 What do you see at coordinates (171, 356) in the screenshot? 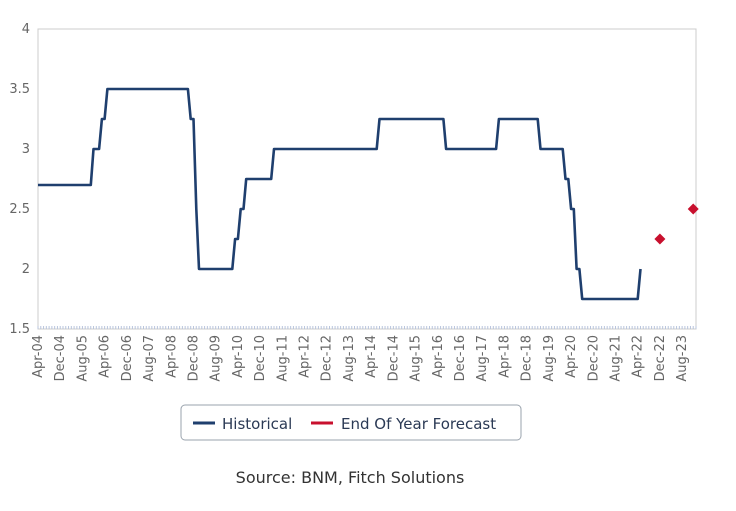
I see `x-tick-label: Apr-08` at bounding box center [171, 356].